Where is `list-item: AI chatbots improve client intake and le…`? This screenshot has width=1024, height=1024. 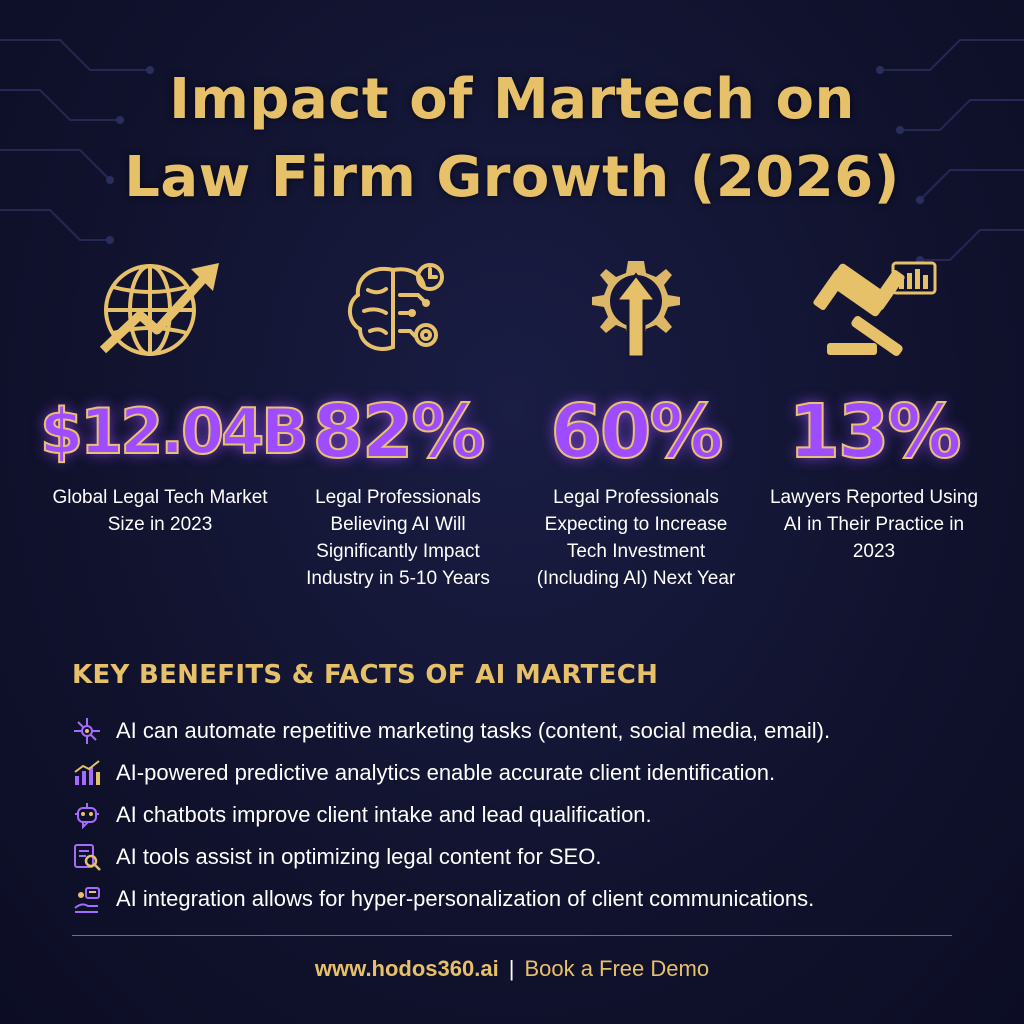
list-item: AI chatbots improve client intake and le… is located at coordinates (522, 815).